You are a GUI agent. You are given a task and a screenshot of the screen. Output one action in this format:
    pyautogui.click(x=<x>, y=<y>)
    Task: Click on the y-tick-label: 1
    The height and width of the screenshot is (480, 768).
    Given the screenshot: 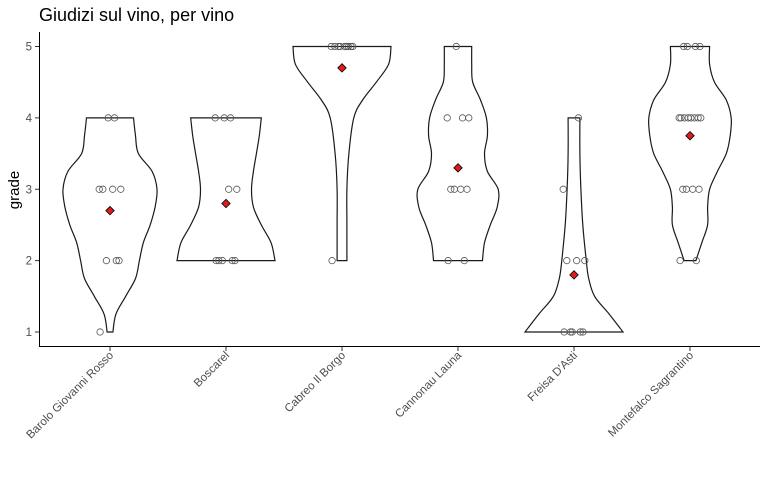 What is the action you would take?
    pyautogui.click(x=29, y=333)
    